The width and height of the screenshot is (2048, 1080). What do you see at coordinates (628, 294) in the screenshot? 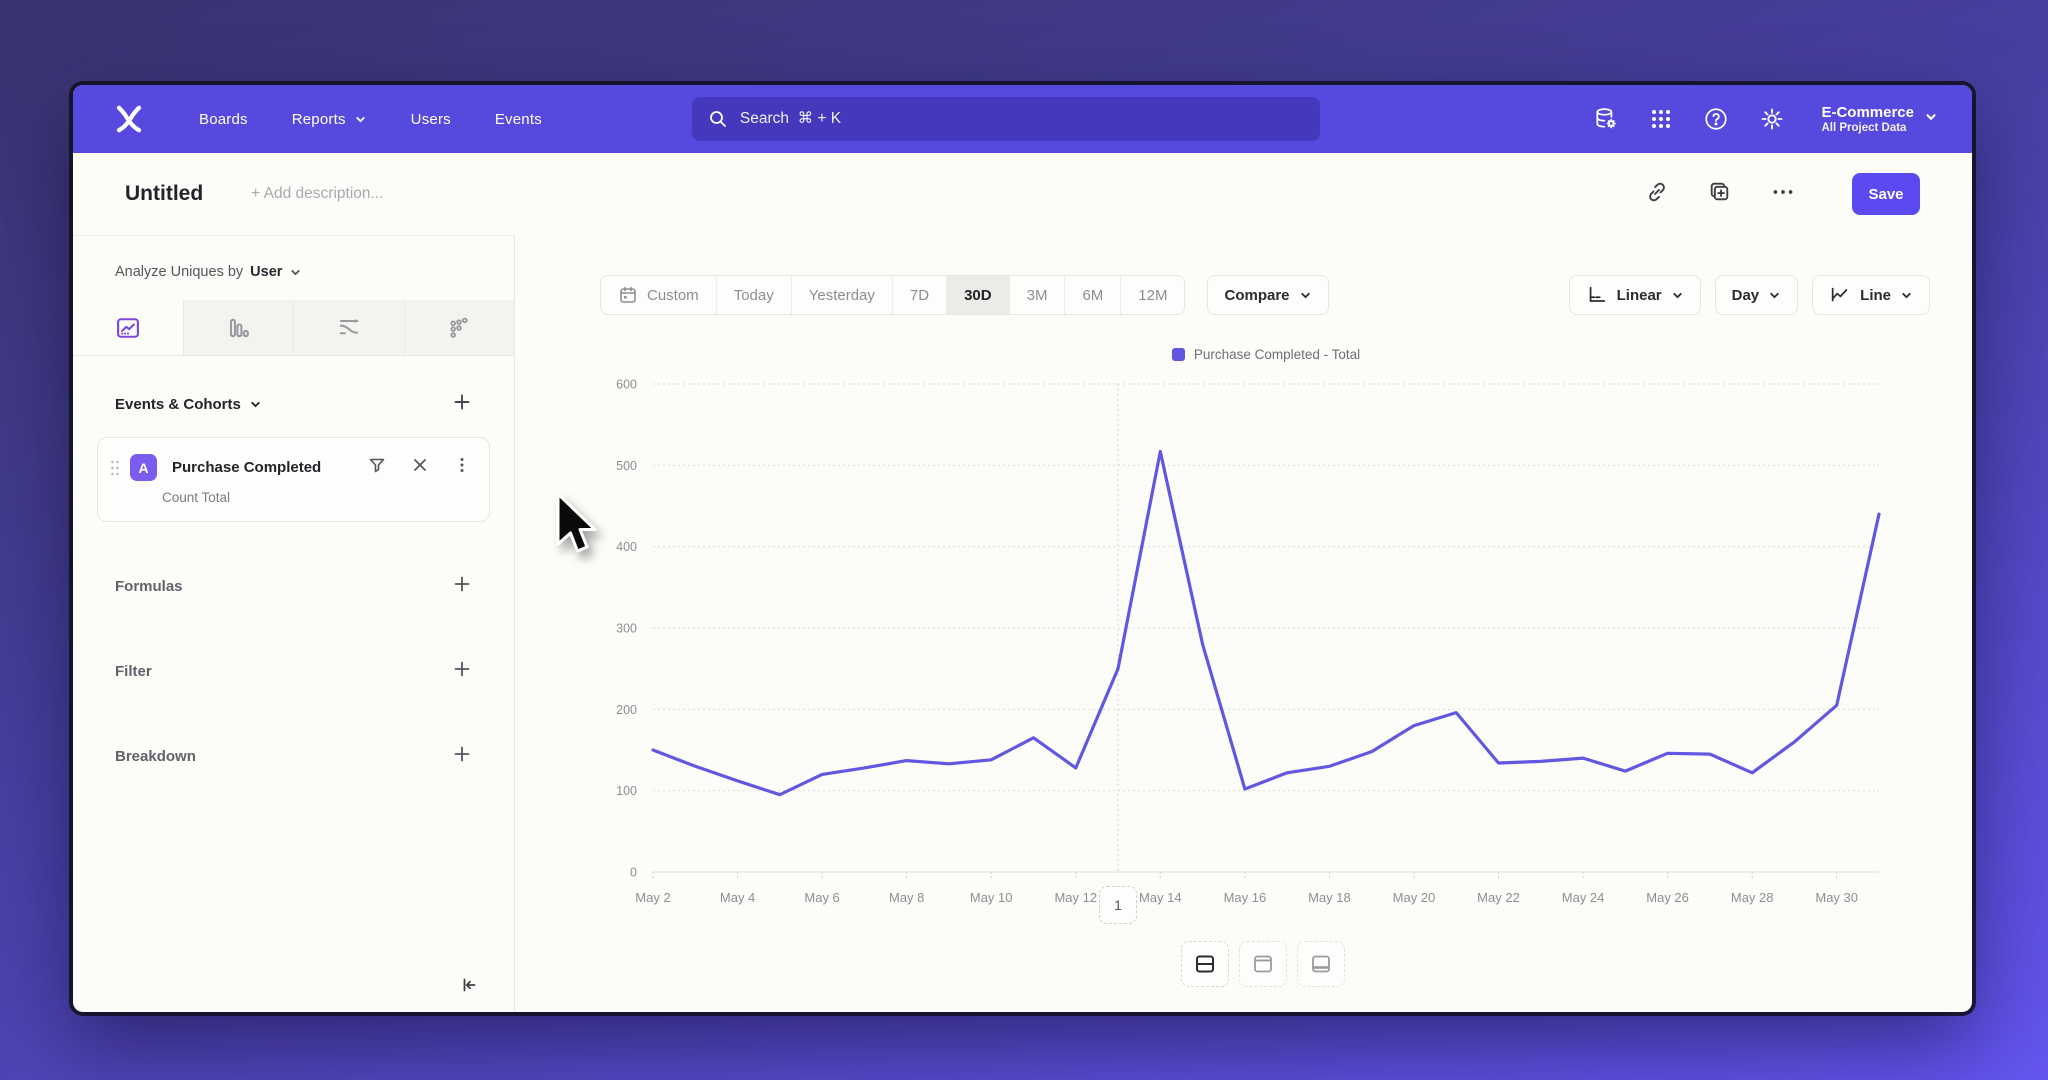
I see `calendar-icon` at bounding box center [628, 294].